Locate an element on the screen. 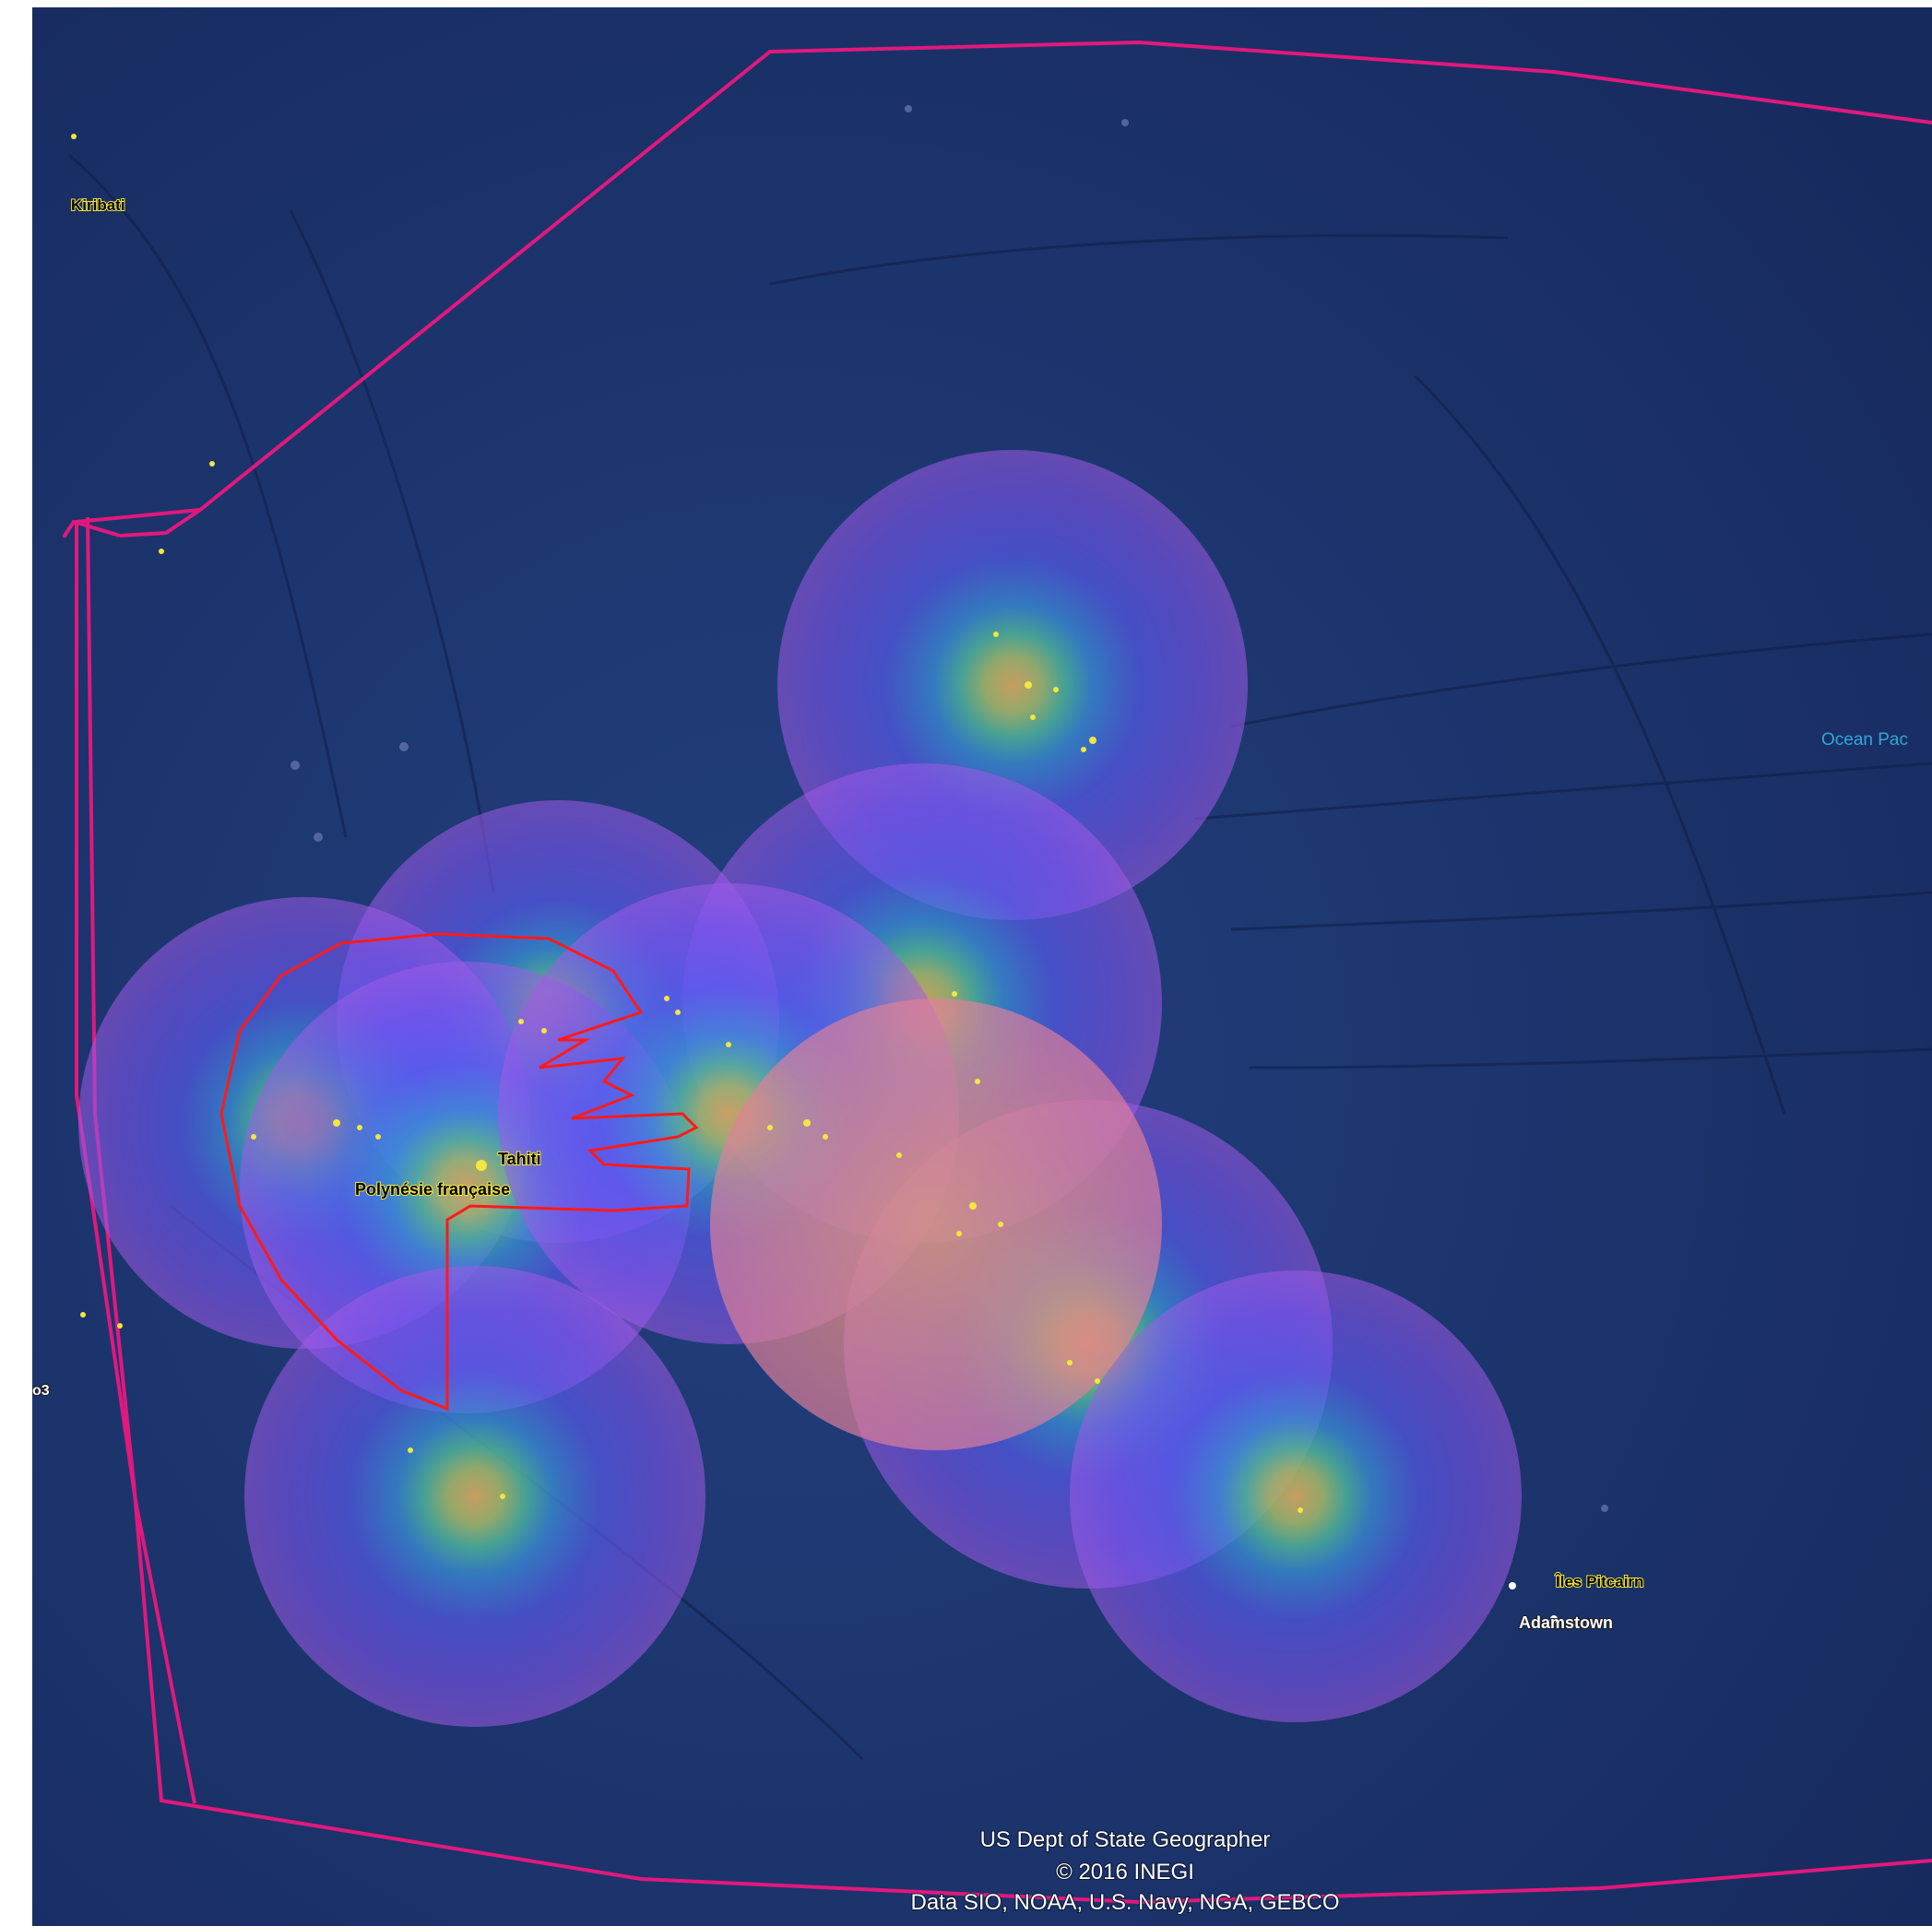 This screenshot has height=1926, width=1932. label-polynesie-francaise: Polynésie française is located at coordinates (432, 1190).